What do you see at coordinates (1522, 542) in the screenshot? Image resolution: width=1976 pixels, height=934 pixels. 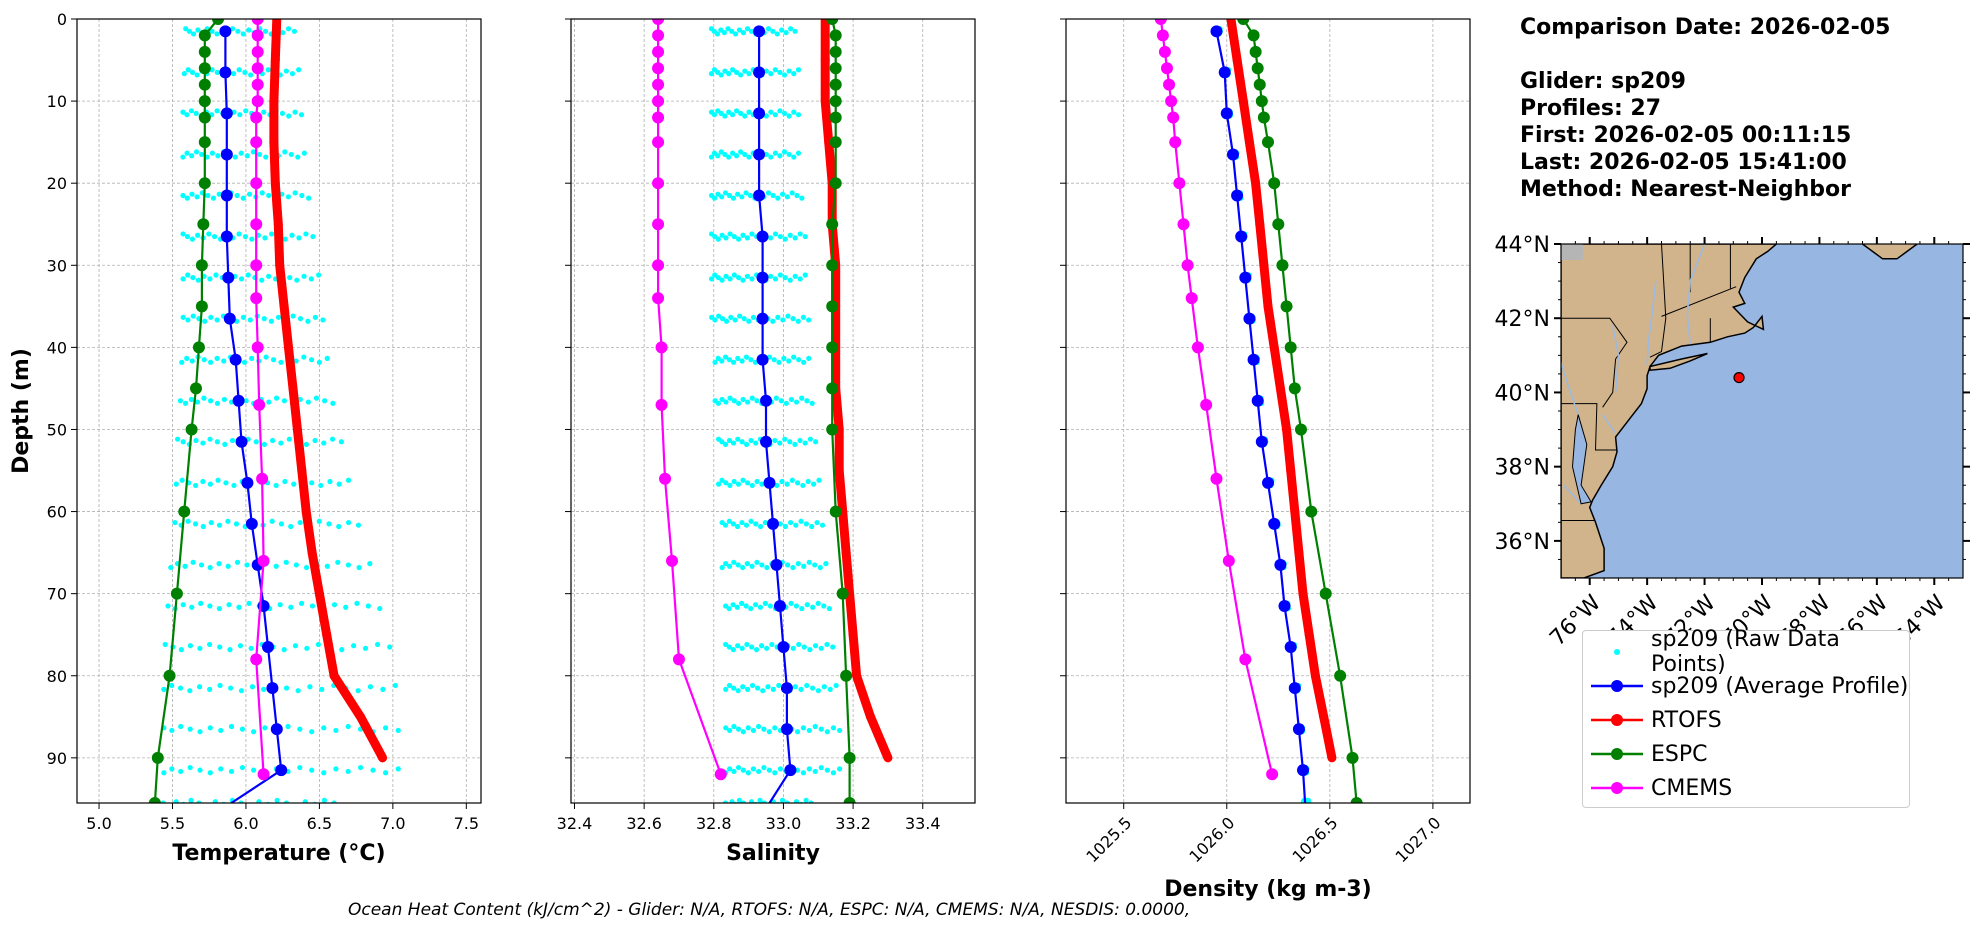 I see `map-lat-label: 36°N` at bounding box center [1522, 542].